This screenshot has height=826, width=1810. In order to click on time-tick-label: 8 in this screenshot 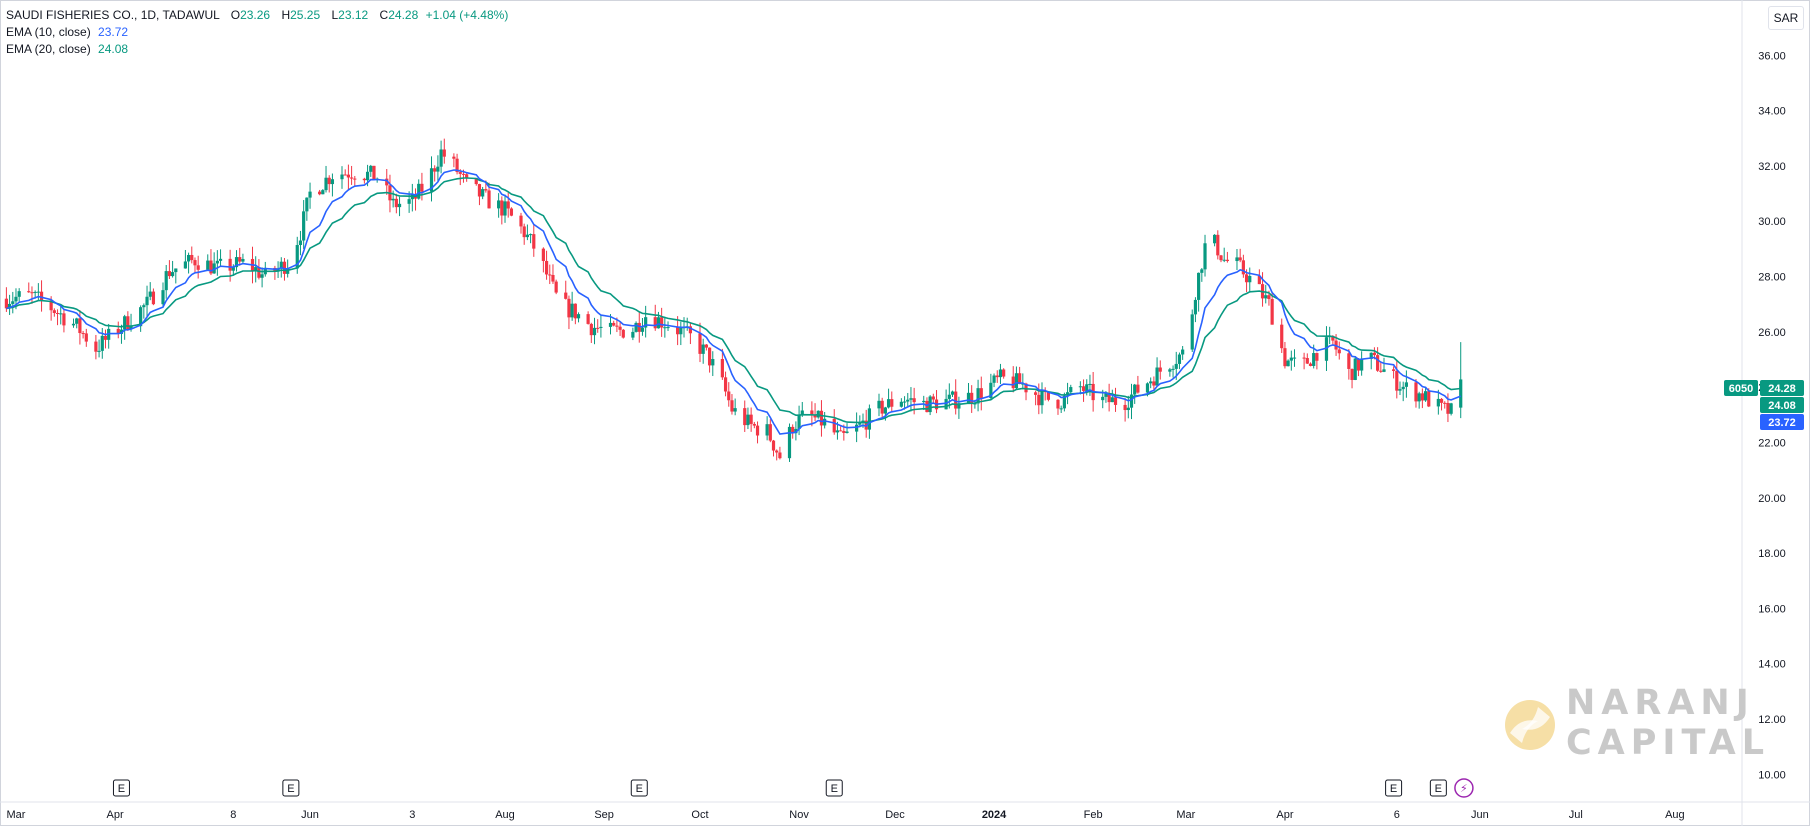, I will do `click(233, 815)`.